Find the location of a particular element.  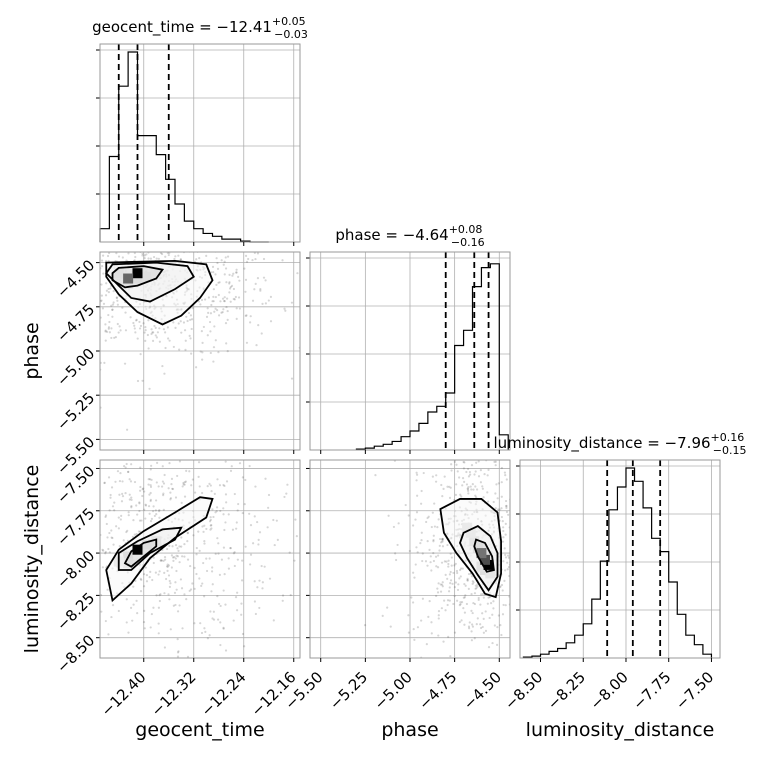

x-tick-label: −7.50 is located at coordinates (694, 690).